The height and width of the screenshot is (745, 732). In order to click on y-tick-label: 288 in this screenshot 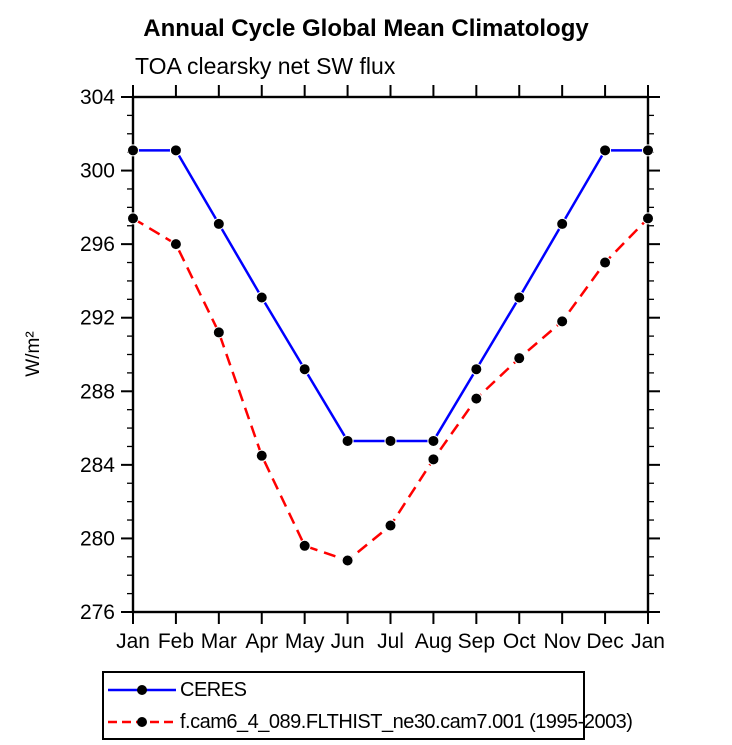, I will do `click(97, 391)`.